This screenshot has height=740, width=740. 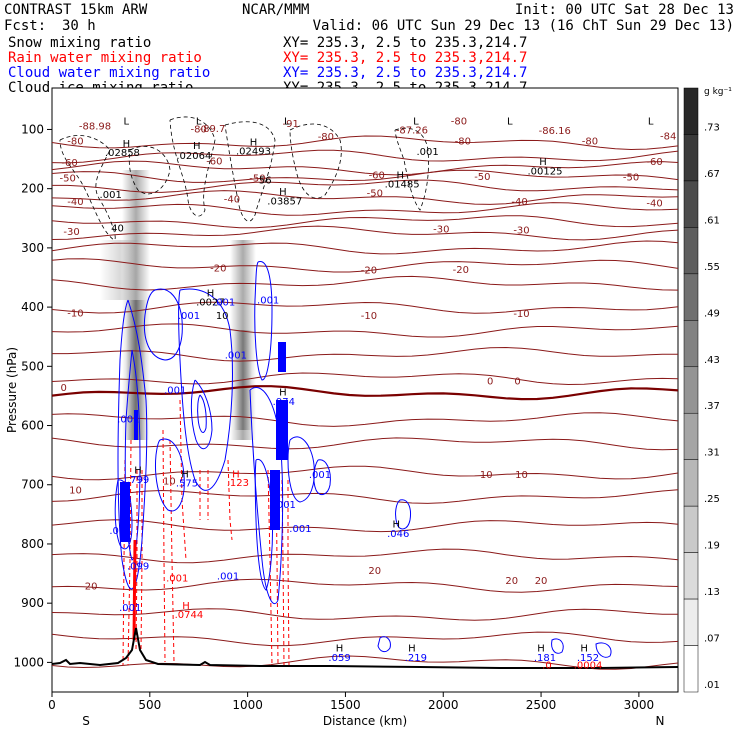 What do you see at coordinates (284, 202) in the screenshot?
I see `extremum-label: .03857` at bounding box center [284, 202].